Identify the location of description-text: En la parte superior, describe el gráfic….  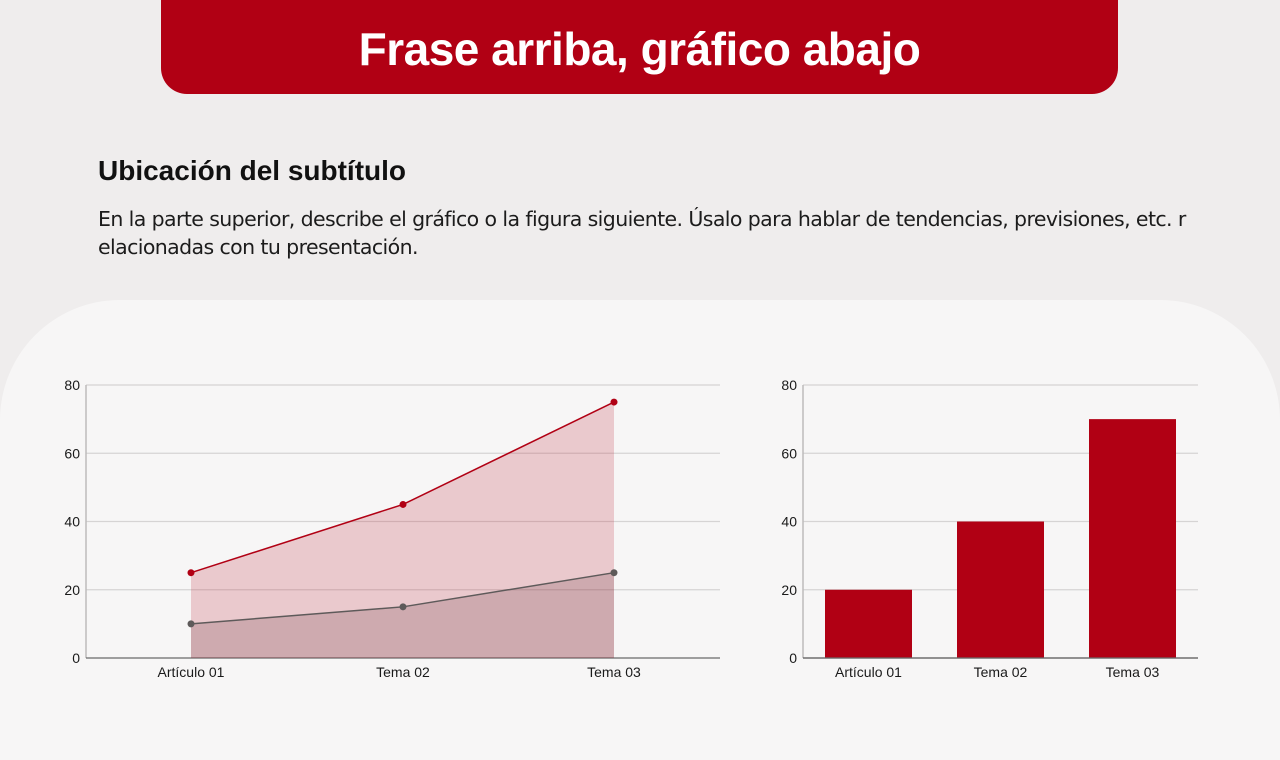
(642, 233).